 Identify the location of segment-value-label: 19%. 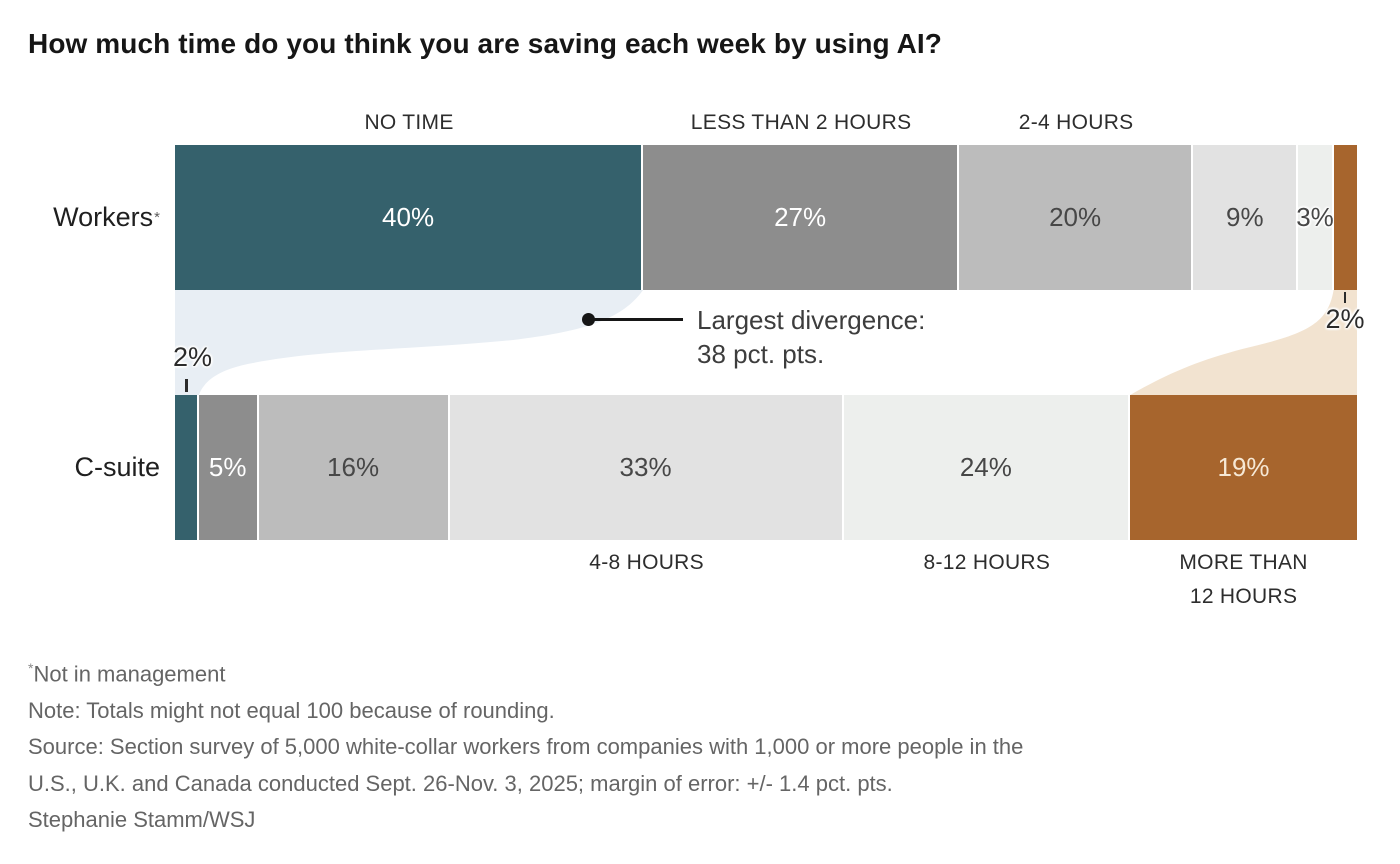
(1243, 467).